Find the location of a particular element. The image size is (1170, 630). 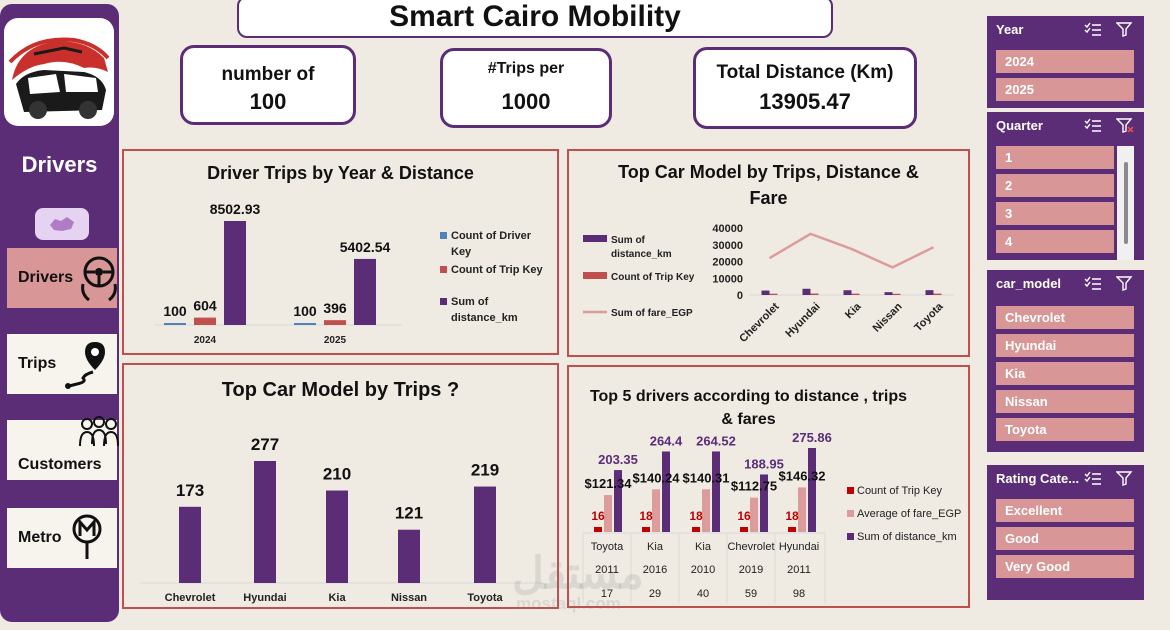

line-fare is located at coordinates (851, 250).